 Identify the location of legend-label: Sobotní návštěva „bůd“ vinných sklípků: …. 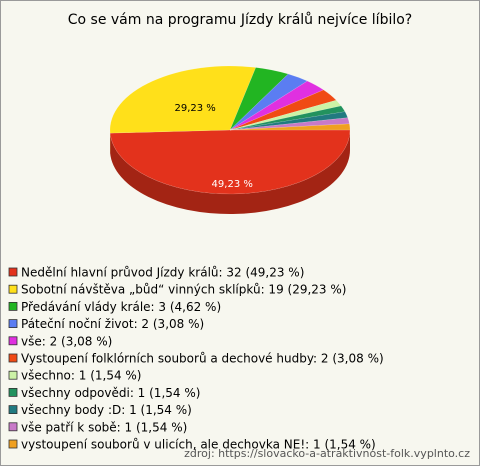
(183, 290).